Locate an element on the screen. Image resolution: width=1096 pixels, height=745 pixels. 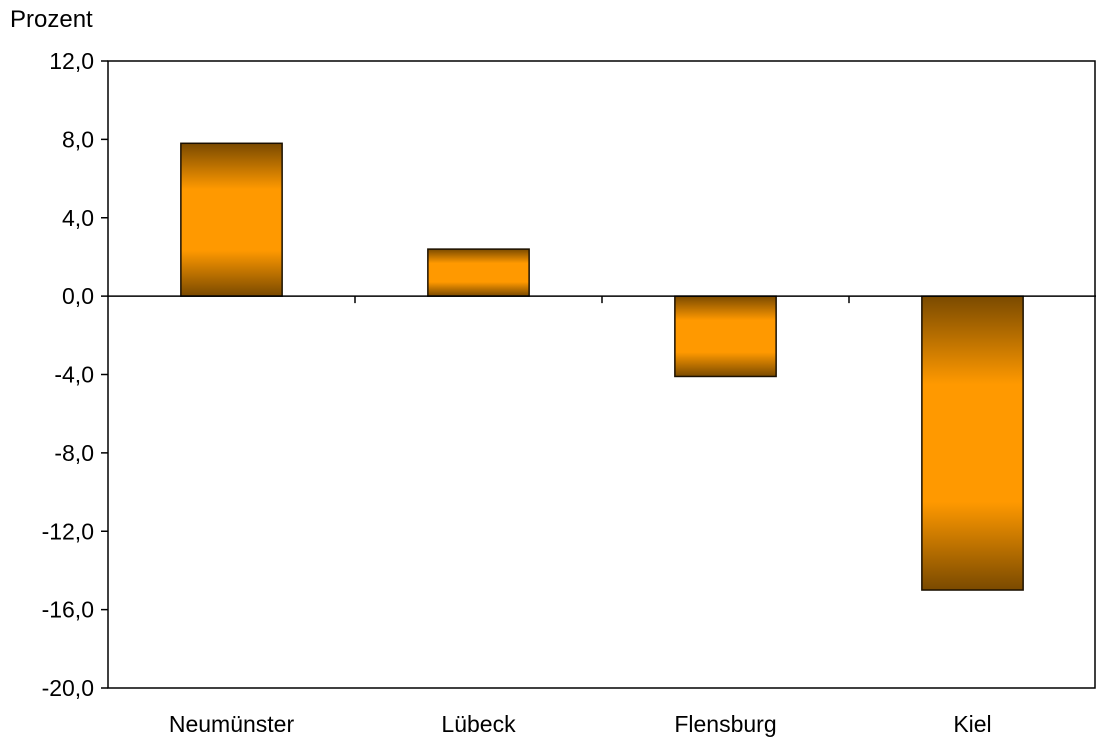
y-tick-label: 8,0 is located at coordinates (78, 139).